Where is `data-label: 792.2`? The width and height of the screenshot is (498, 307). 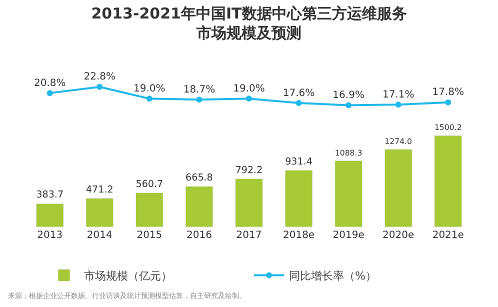
data-label: 792.2 is located at coordinates (249, 170).